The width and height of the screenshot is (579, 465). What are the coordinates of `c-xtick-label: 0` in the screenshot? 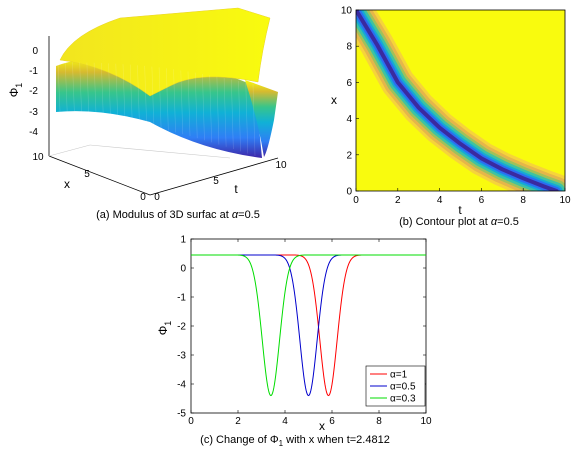 It's located at (191, 421).